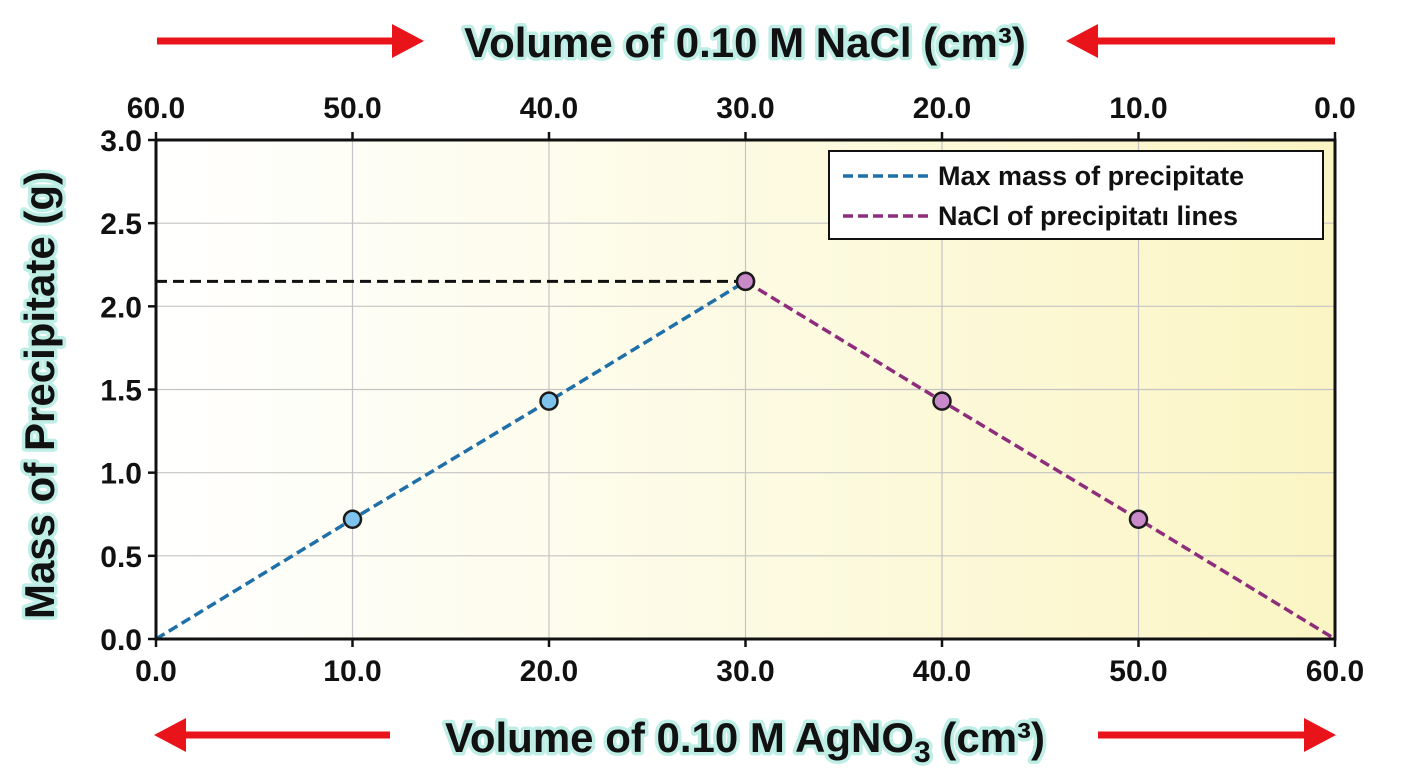  Describe the element at coordinates (121, 640) in the screenshot. I see `y-tick-label: 0.0` at that location.